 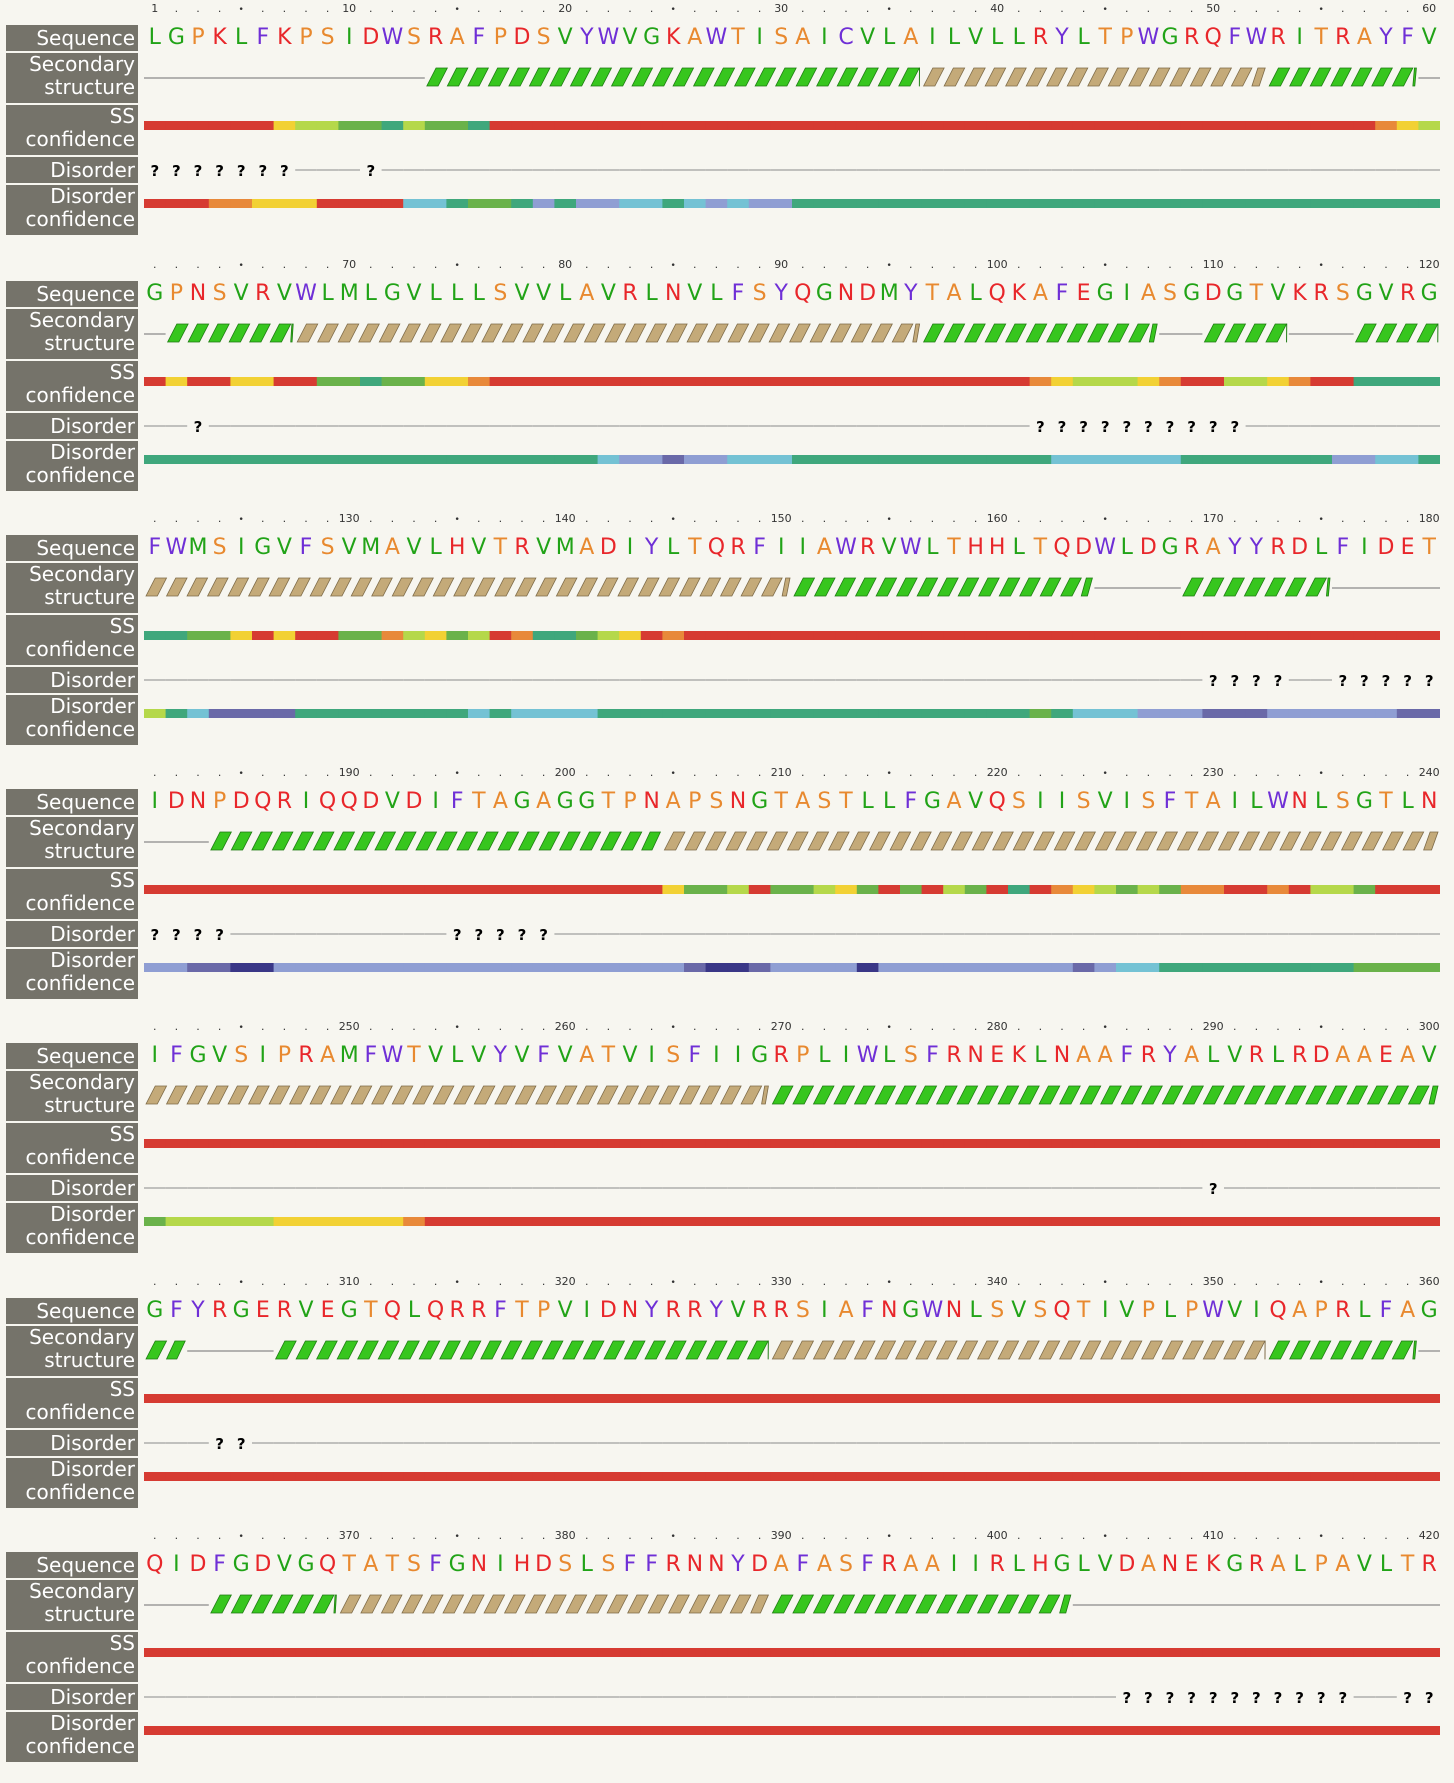 I want to click on ruler-number: 20, so click(x=565, y=8).